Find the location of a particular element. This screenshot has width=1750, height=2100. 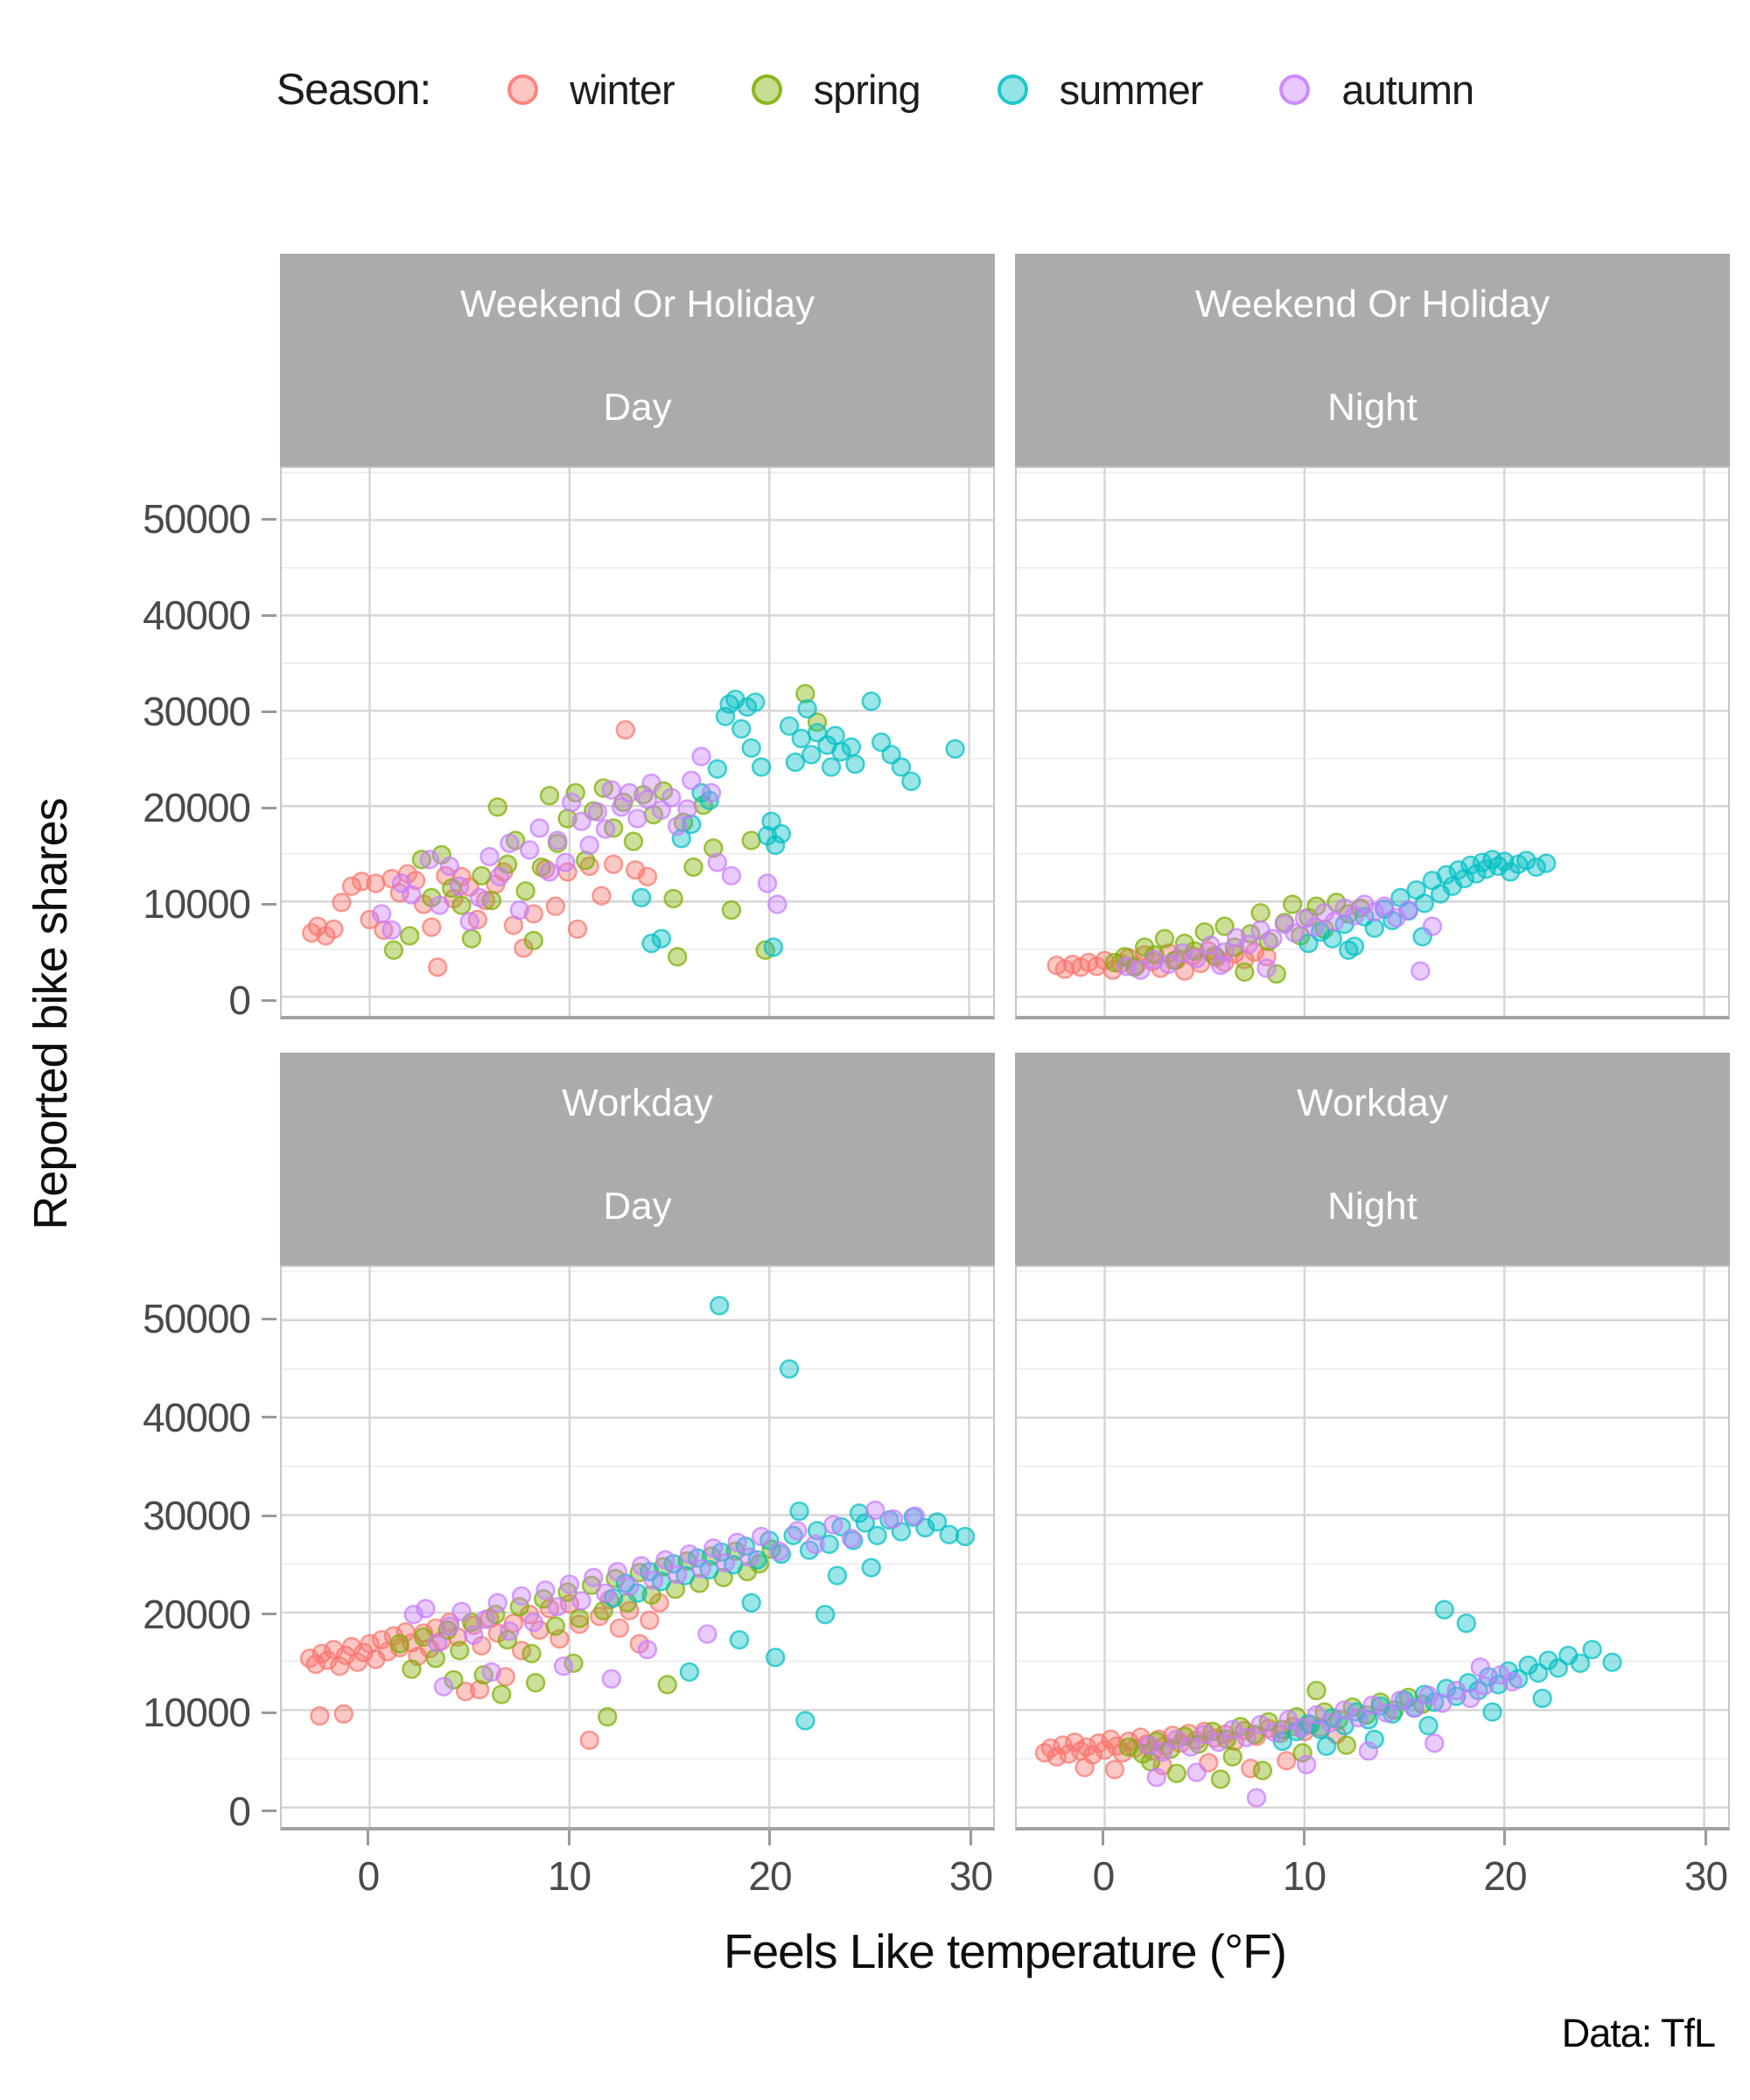

facet-strip-workday-day: Workday Day is located at coordinates (637, 1159).